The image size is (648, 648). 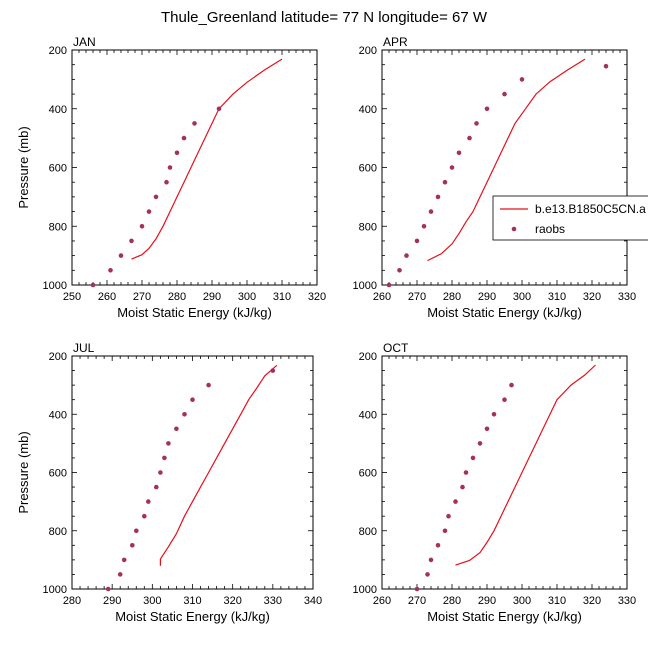 I want to click on legend-obs-label: raobs, so click(x=550, y=229).